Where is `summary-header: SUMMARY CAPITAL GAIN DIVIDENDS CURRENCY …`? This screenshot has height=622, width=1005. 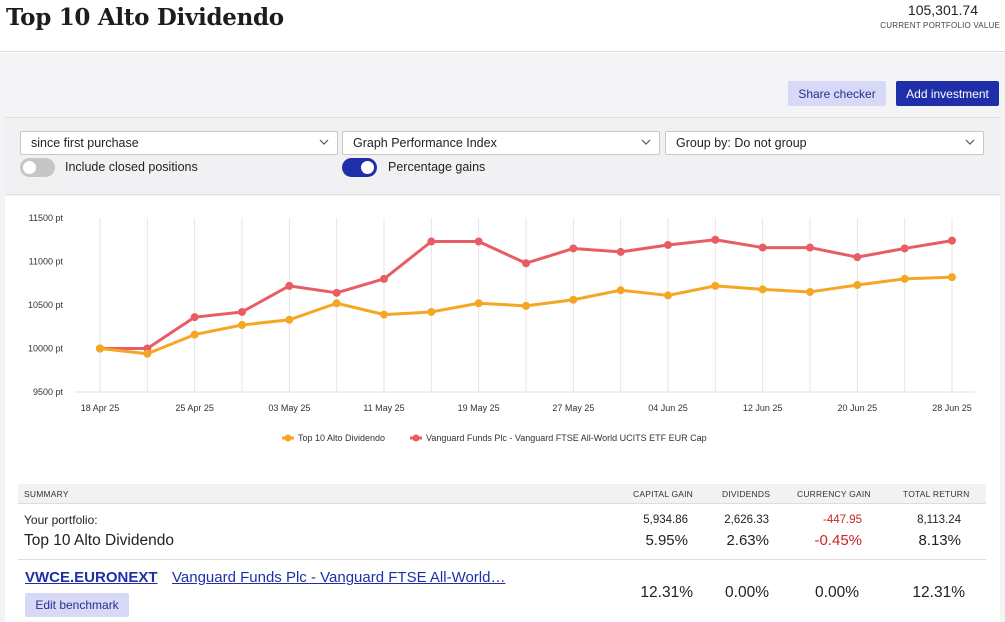
summary-header: SUMMARY CAPITAL GAIN DIVIDENDS CURRENCY … is located at coordinates (502, 494).